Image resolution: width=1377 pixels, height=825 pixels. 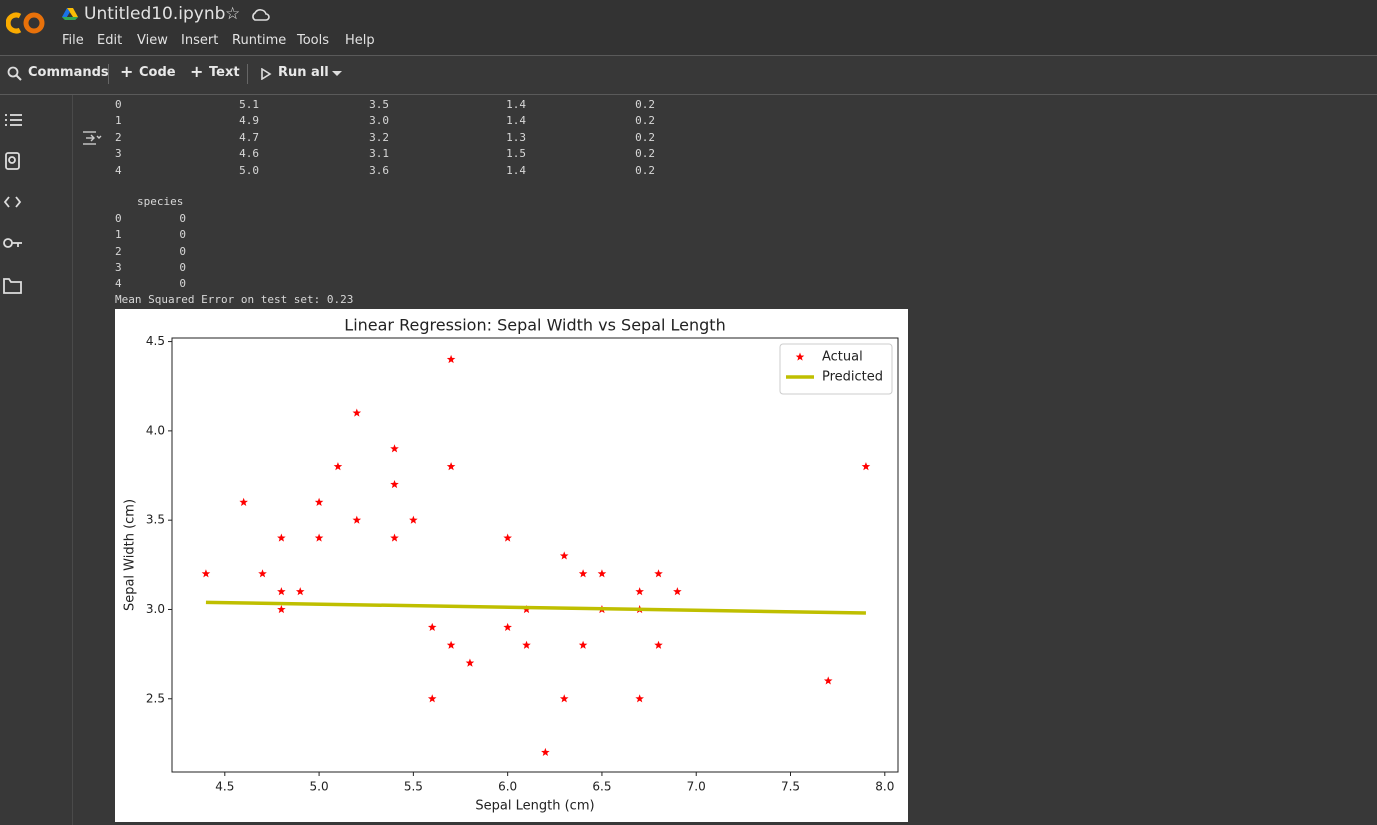 I want to click on menu-item: Help, so click(x=360, y=40).